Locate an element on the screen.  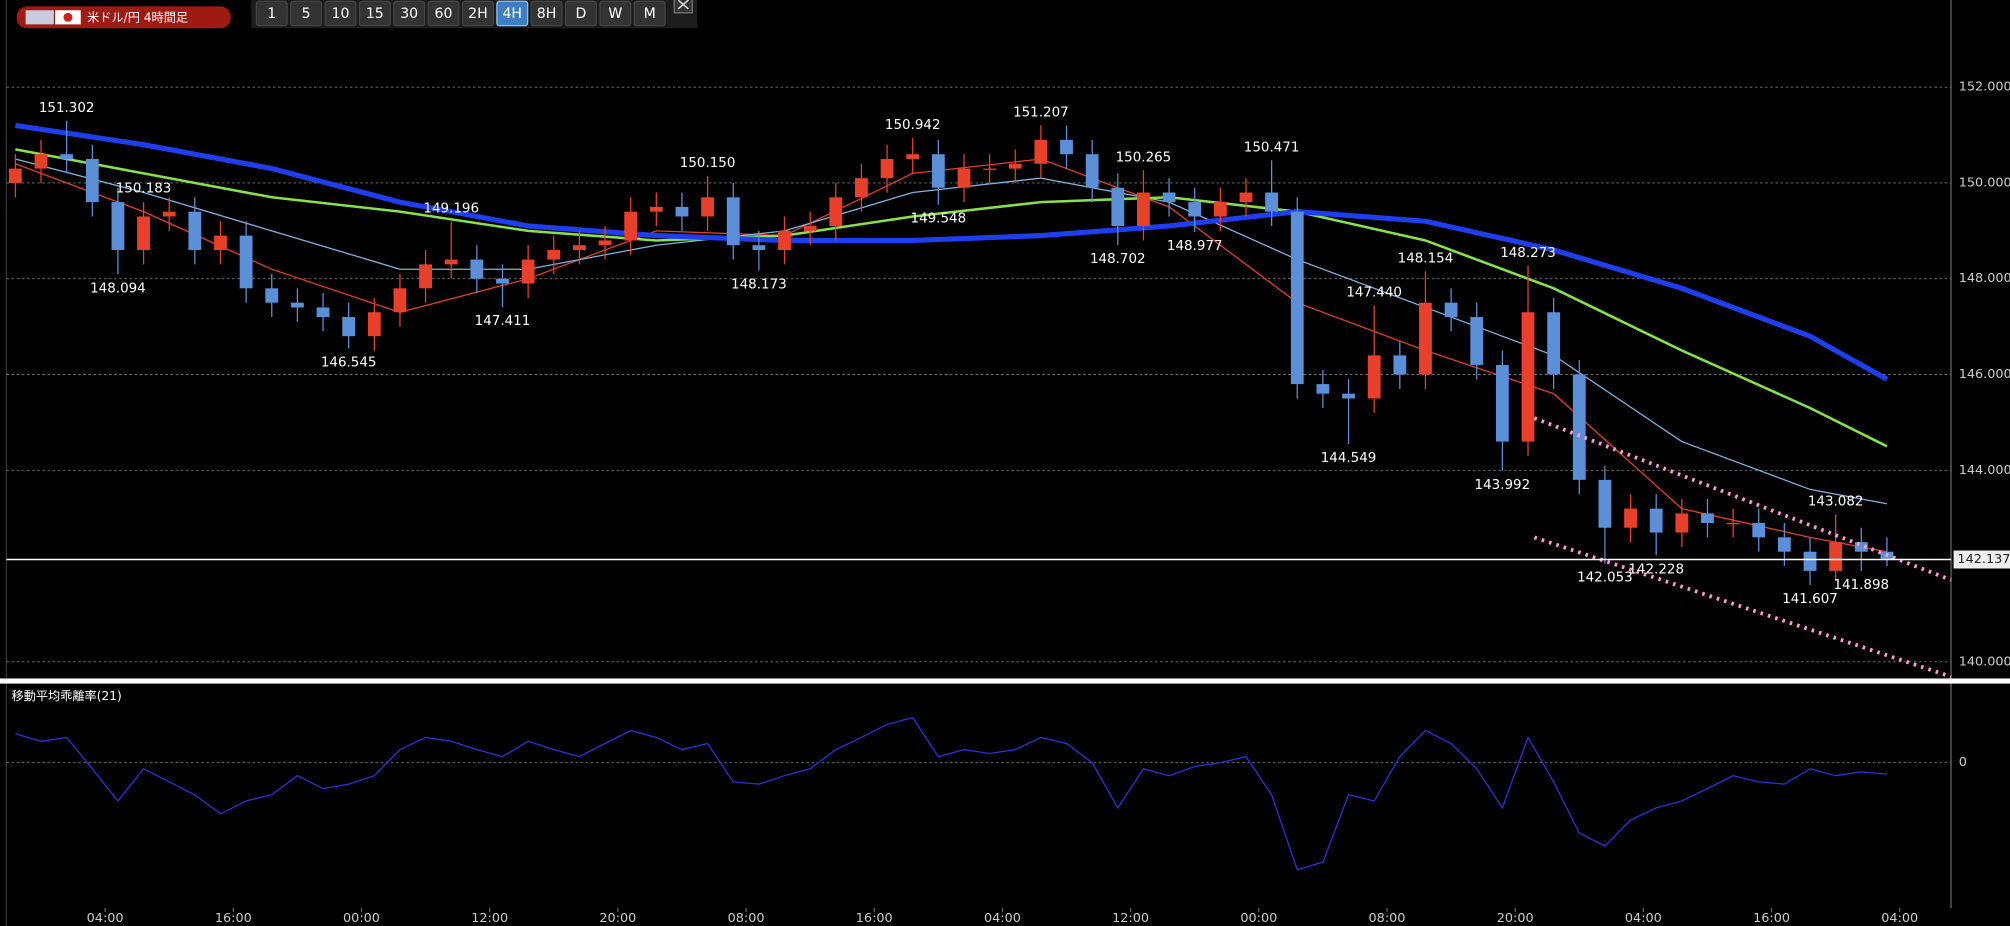
timeframe-label: 8H is located at coordinates (547, 14).